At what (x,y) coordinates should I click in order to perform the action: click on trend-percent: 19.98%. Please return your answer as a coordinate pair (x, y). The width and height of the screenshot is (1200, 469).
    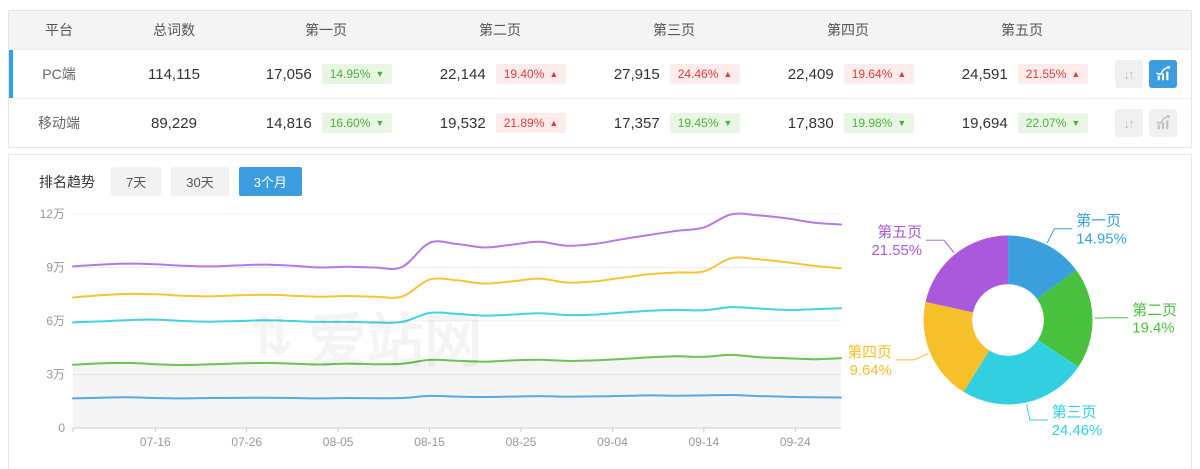
    Looking at the image, I should click on (872, 123).